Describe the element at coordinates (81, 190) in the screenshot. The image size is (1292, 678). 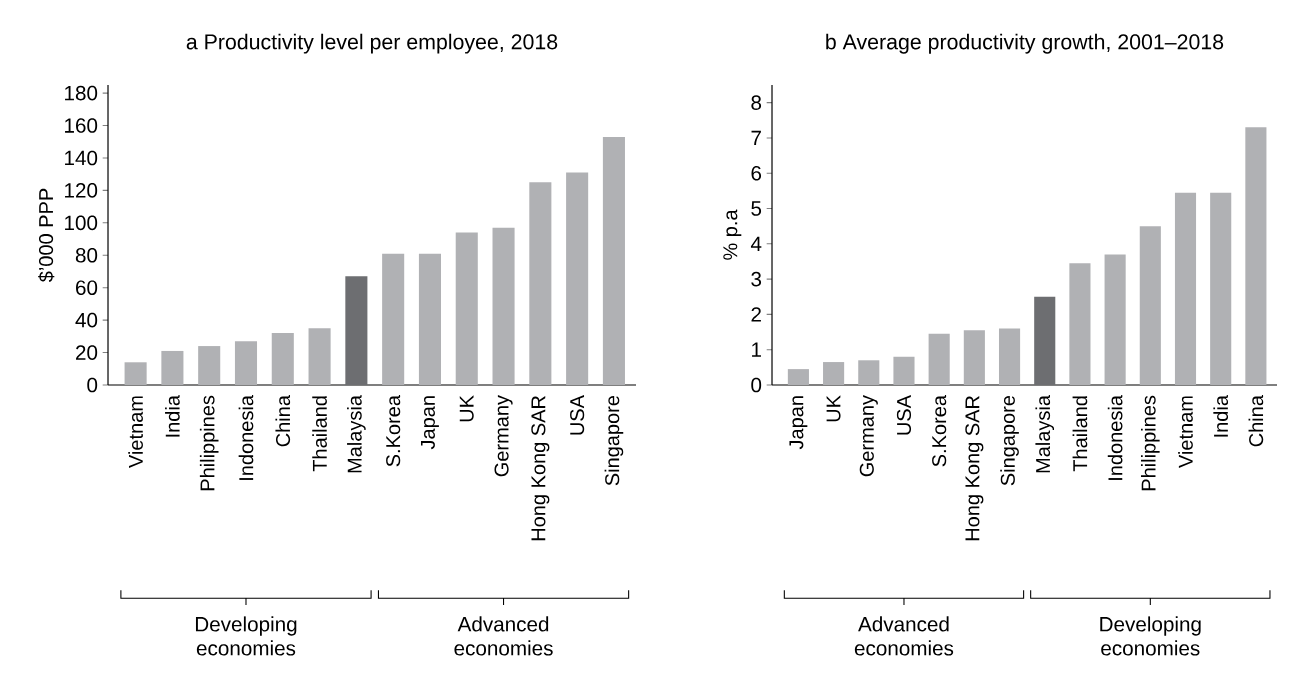
I see `y-tick-label: 120` at that location.